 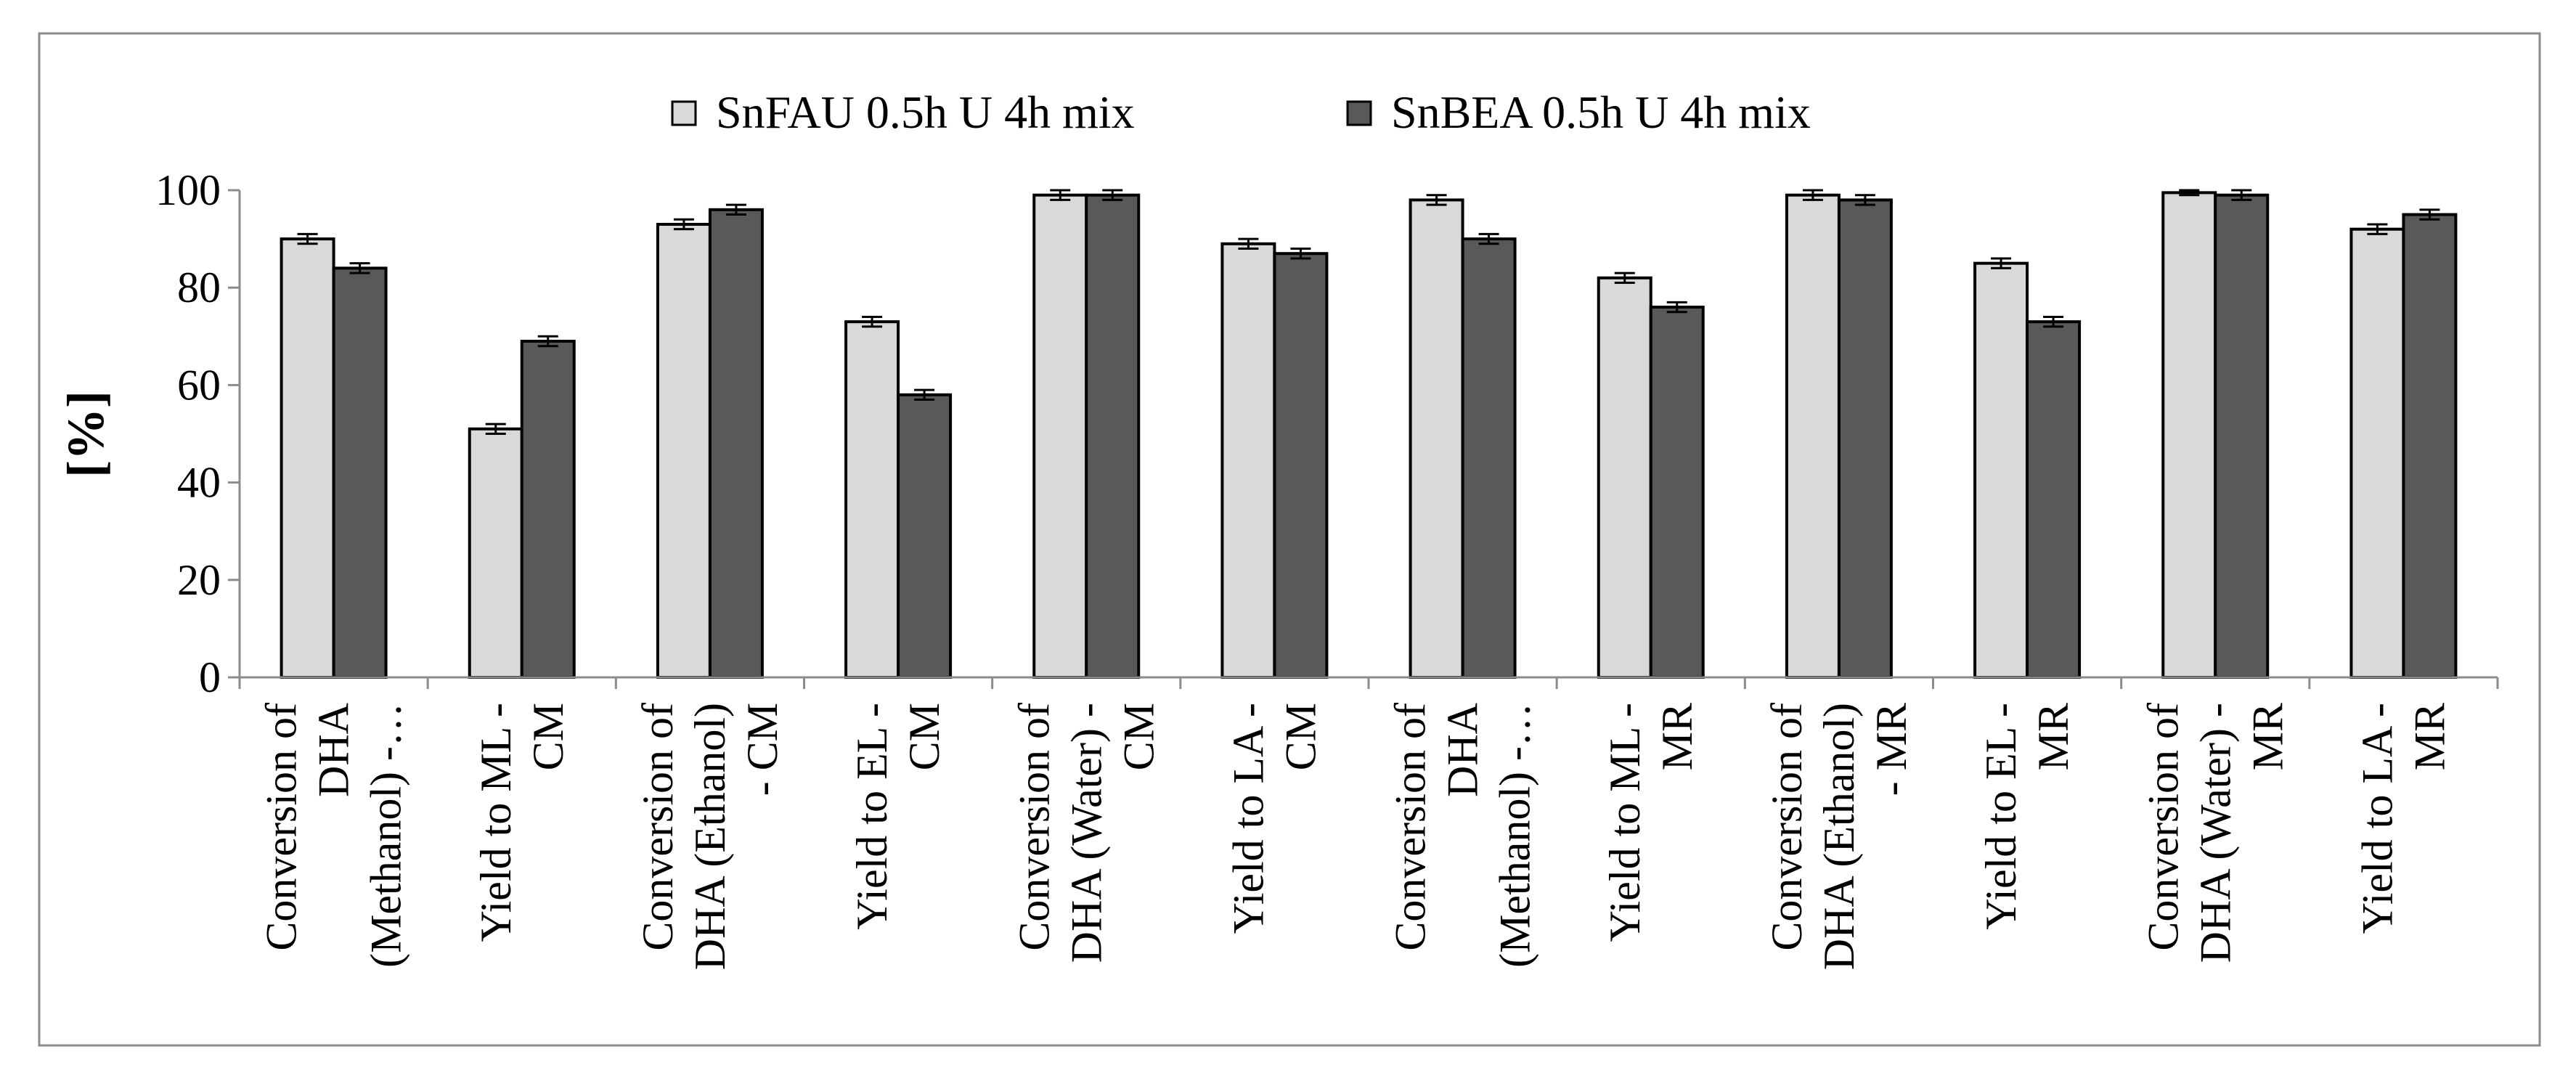 I want to click on y-tick-label: 20, so click(x=199, y=580).